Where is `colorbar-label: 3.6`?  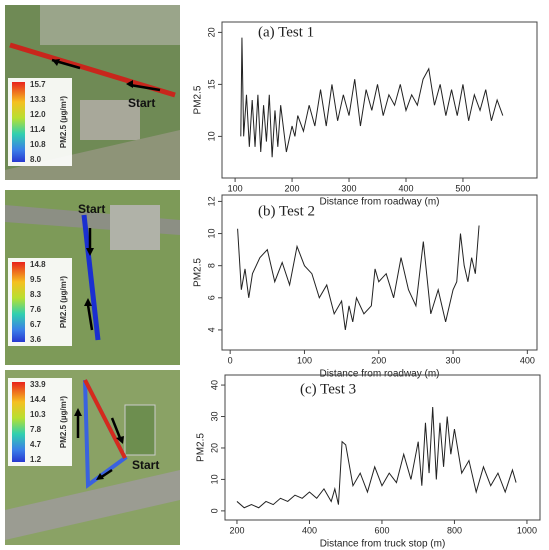
colorbar-label: 3.6 is located at coordinates (36, 339).